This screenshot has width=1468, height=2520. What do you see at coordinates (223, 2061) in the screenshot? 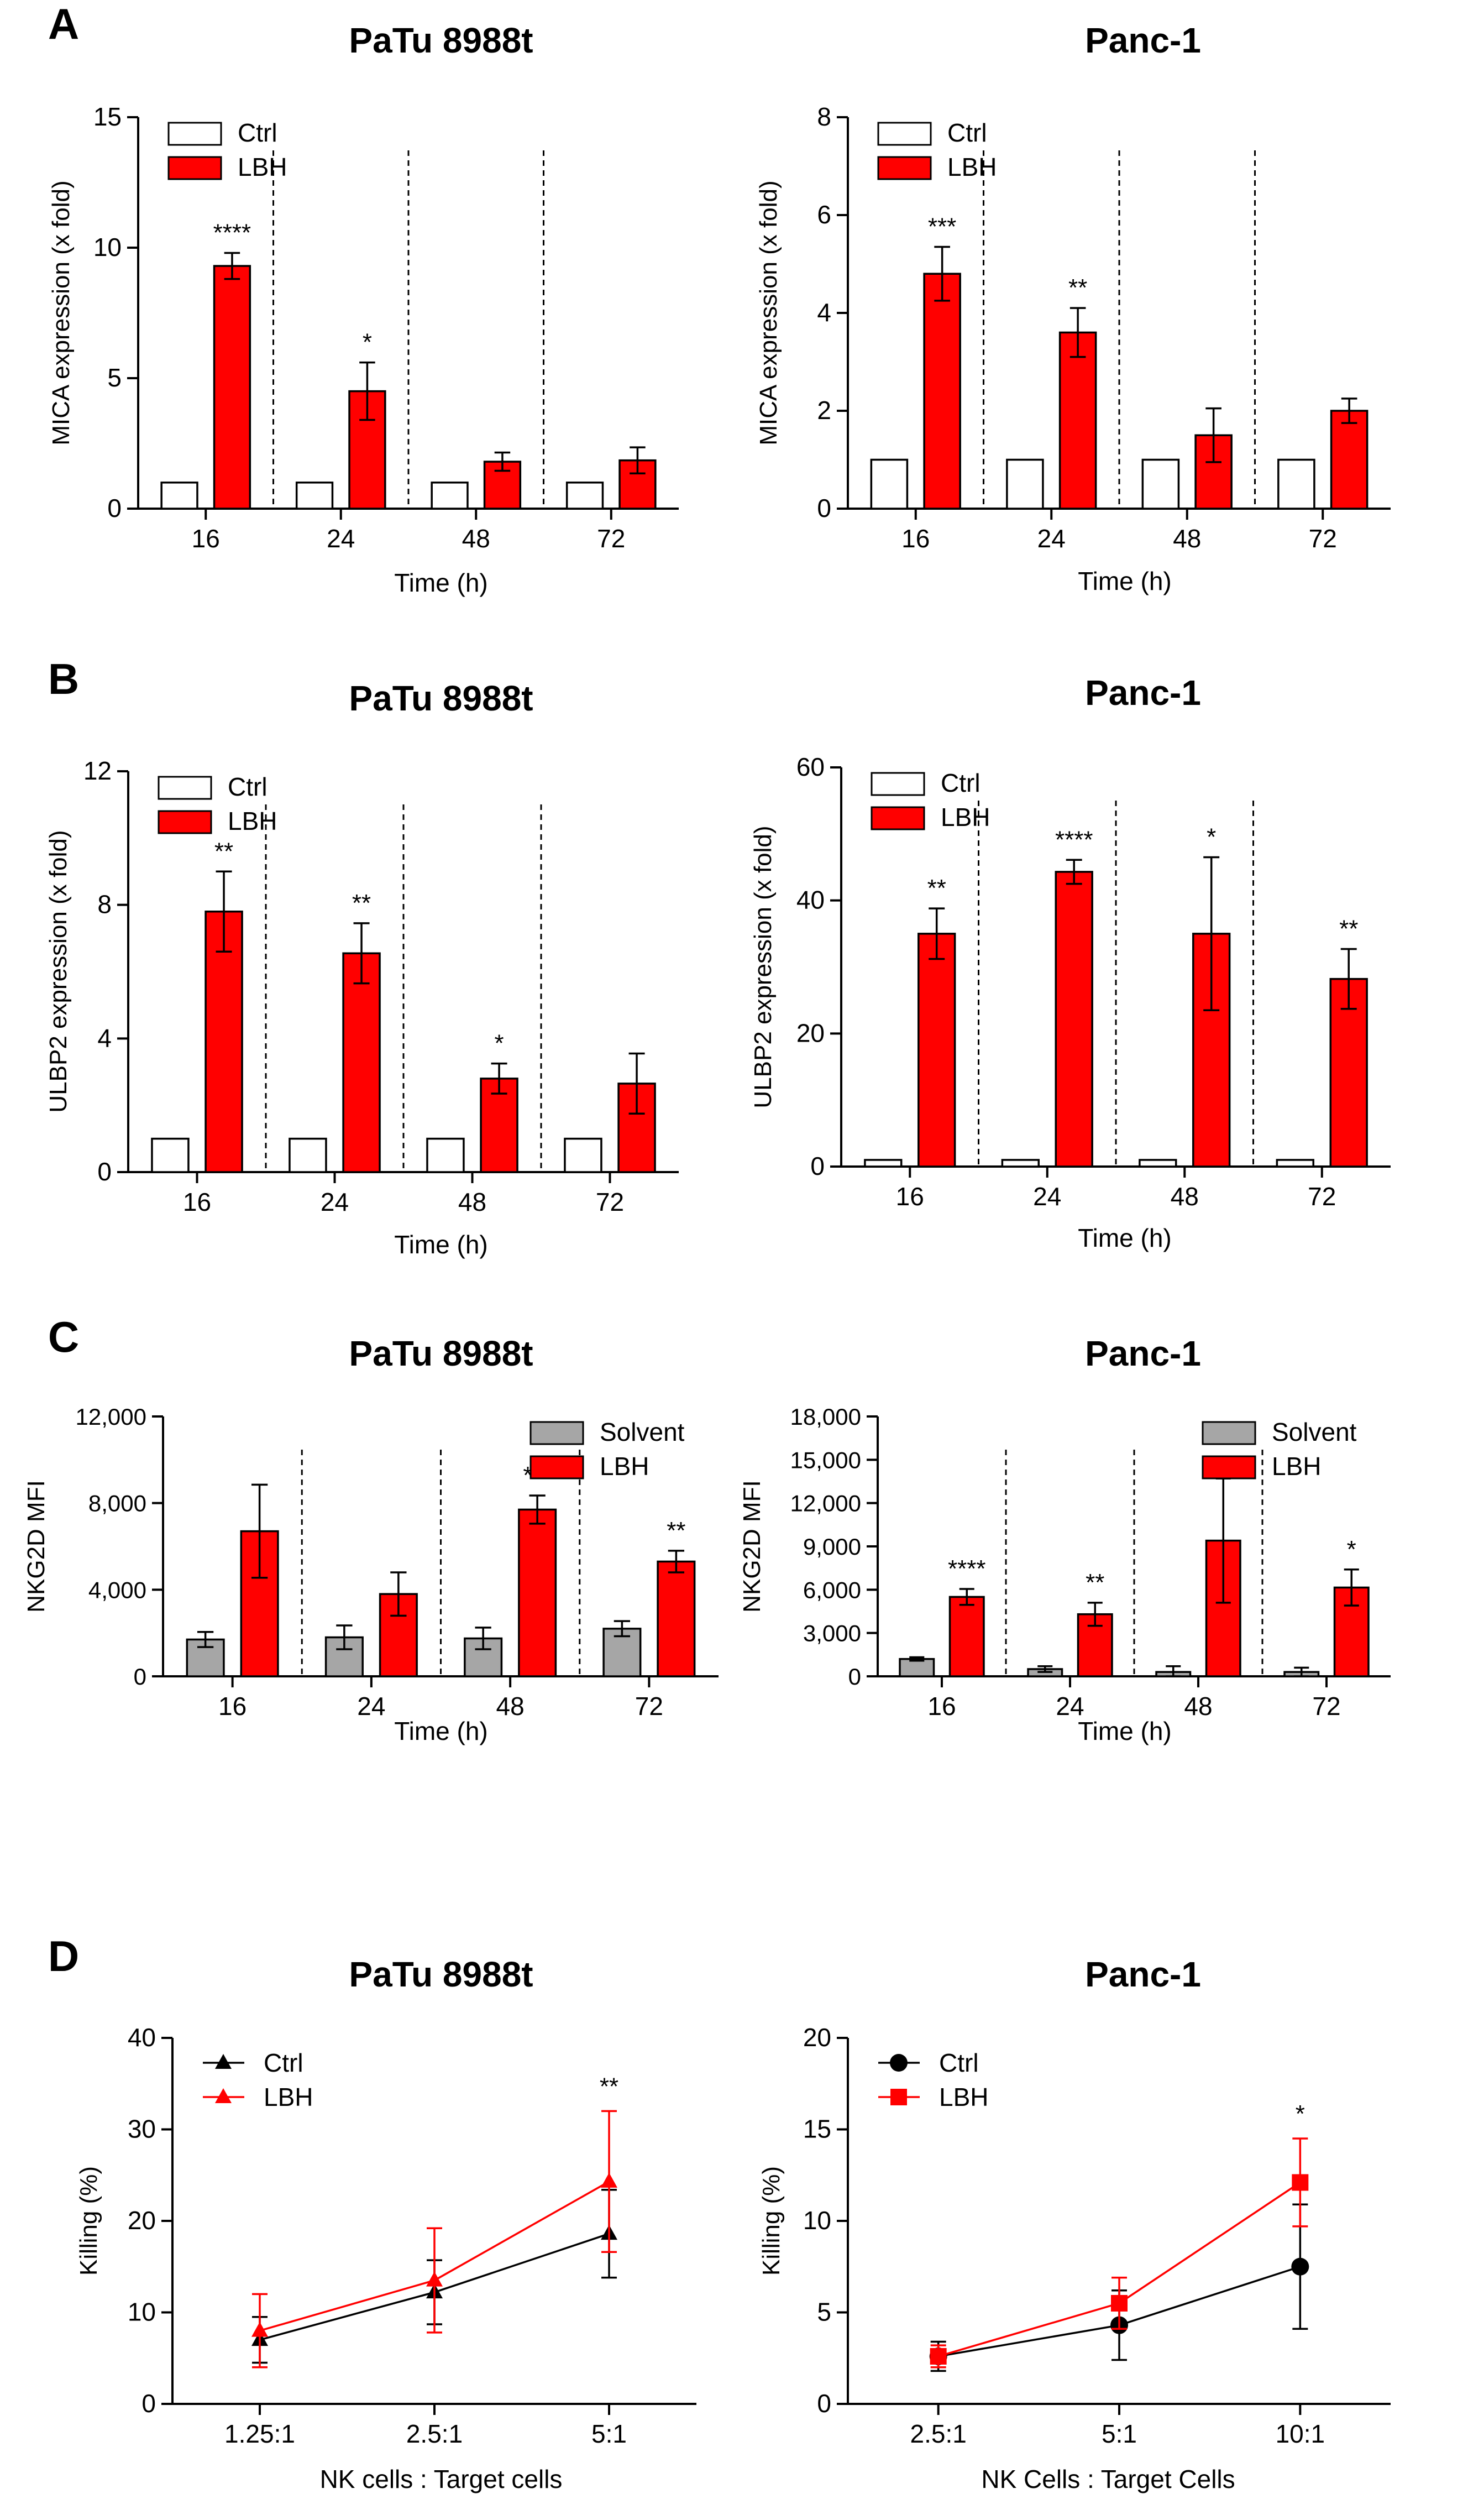
I see `legend-marker` at bounding box center [223, 2061].